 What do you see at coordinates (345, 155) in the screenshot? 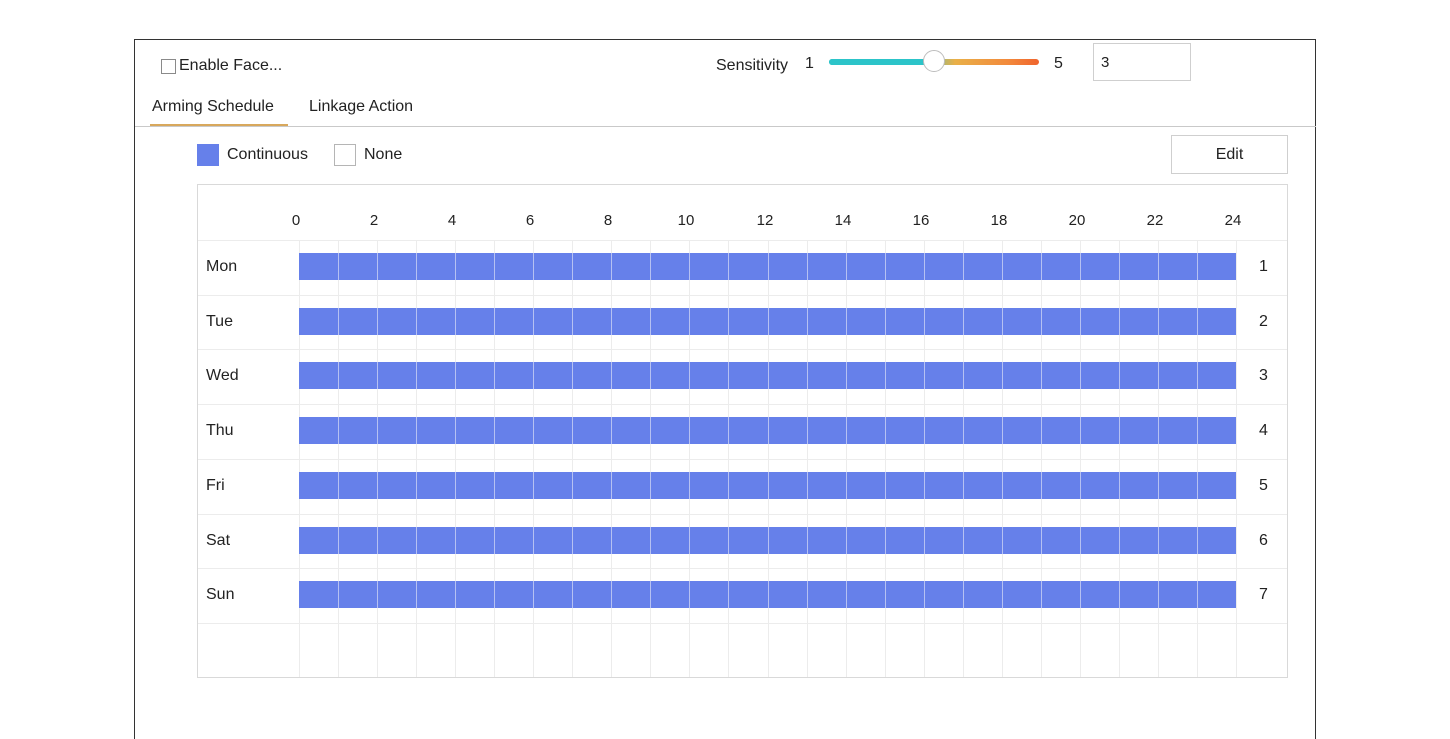
I see `none-swatch` at bounding box center [345, 155].